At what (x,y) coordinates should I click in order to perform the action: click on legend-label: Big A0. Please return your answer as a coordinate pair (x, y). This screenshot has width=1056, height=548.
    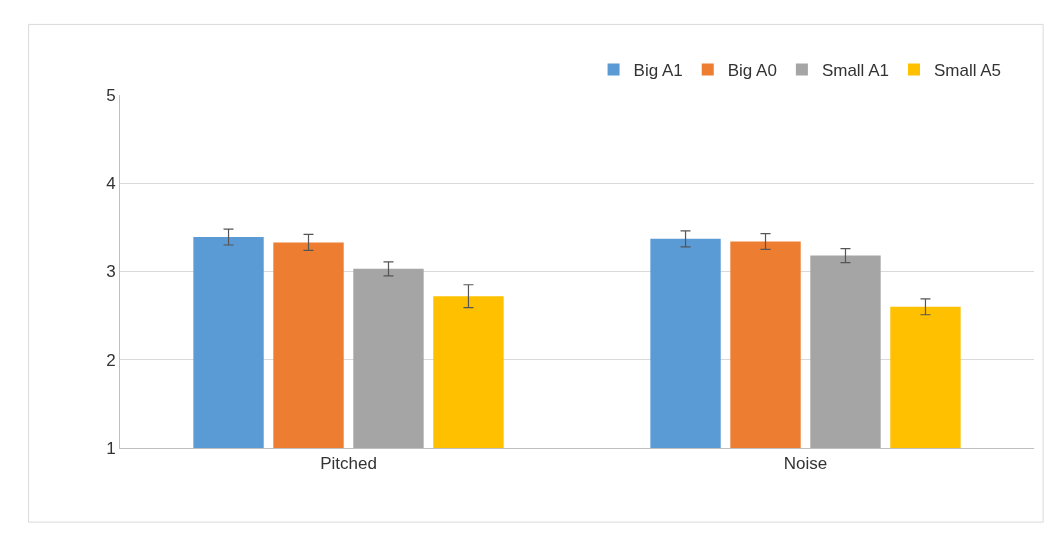
    Looking at the image, I should click on (752, 71).